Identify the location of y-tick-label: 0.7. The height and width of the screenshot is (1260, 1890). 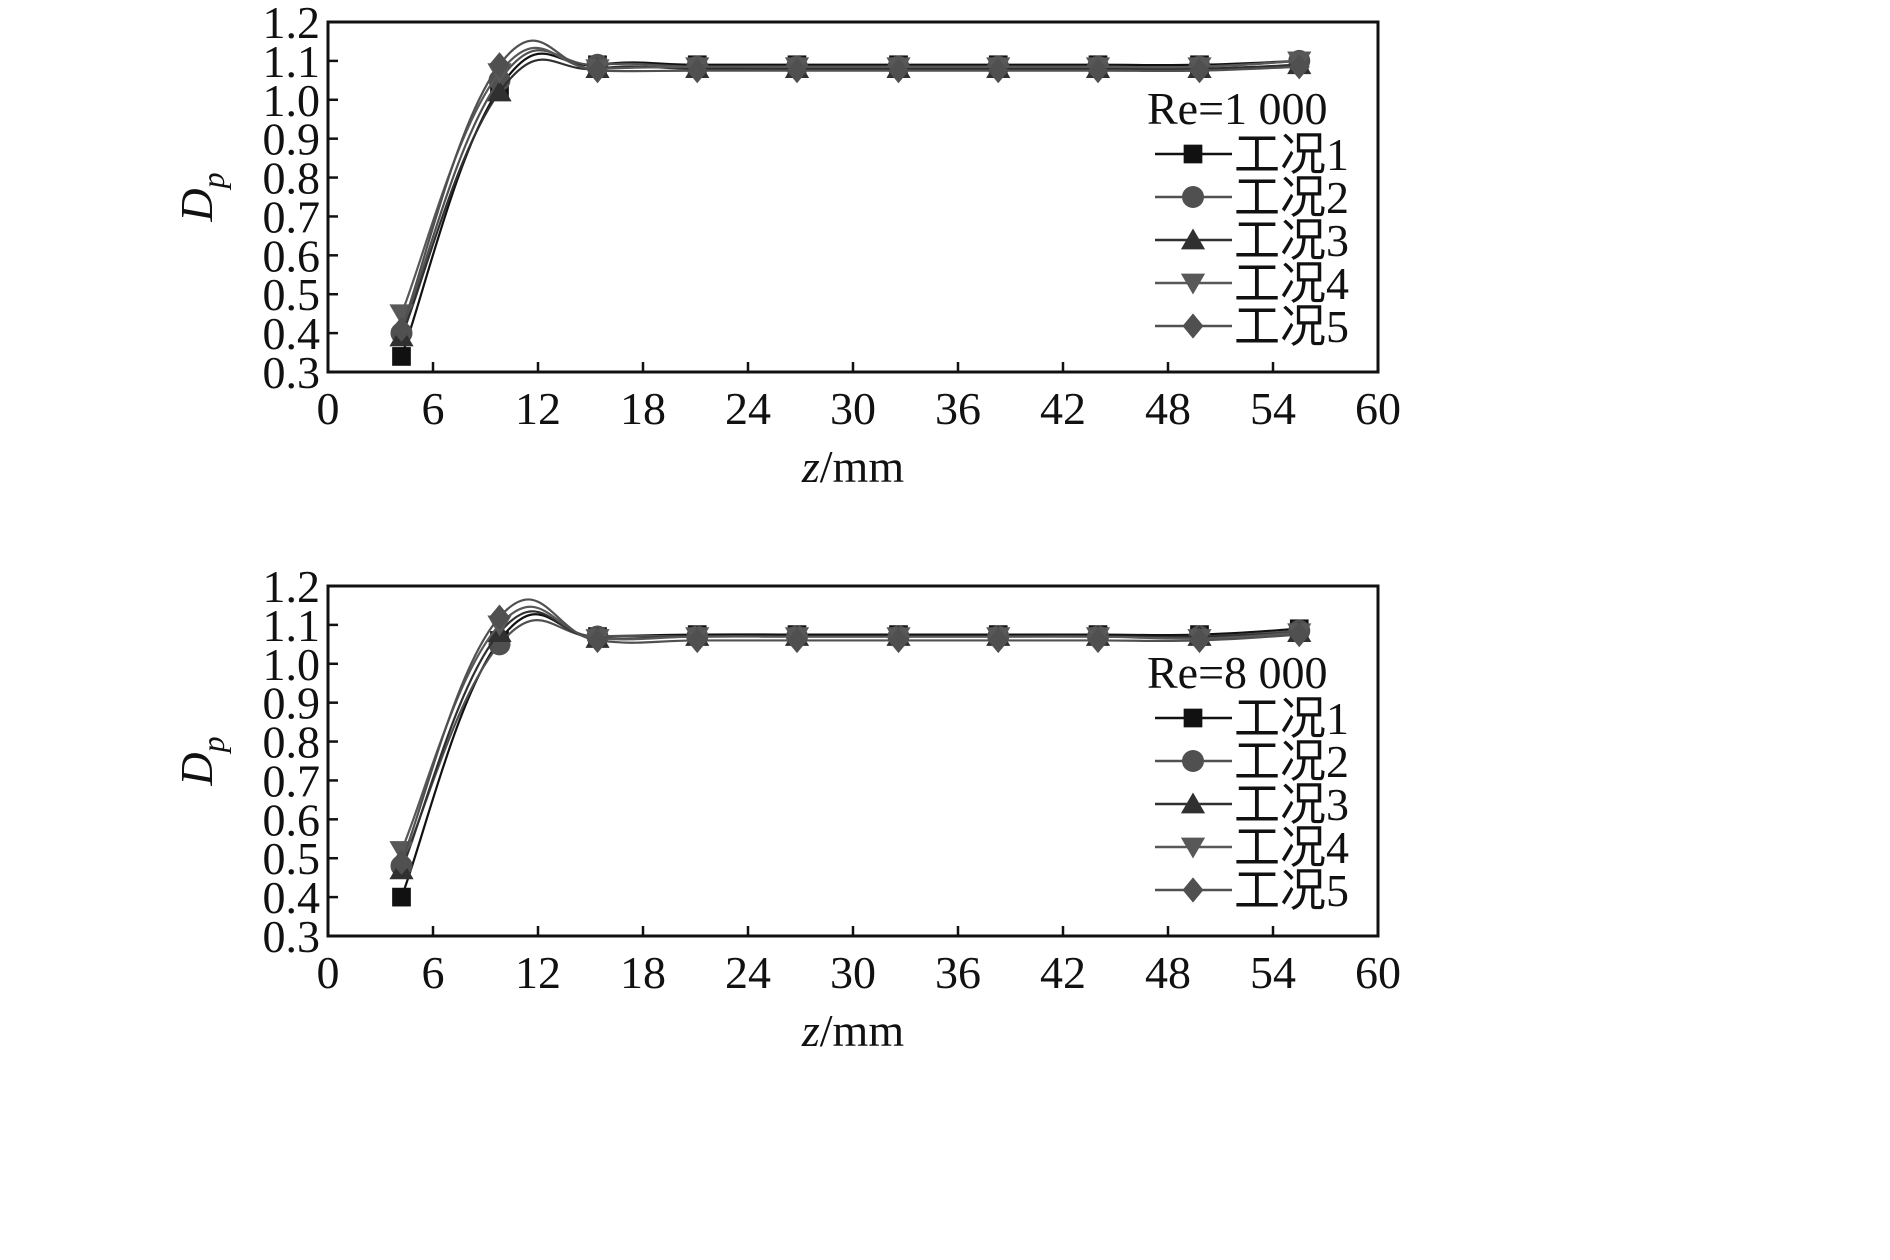
(292, 216).